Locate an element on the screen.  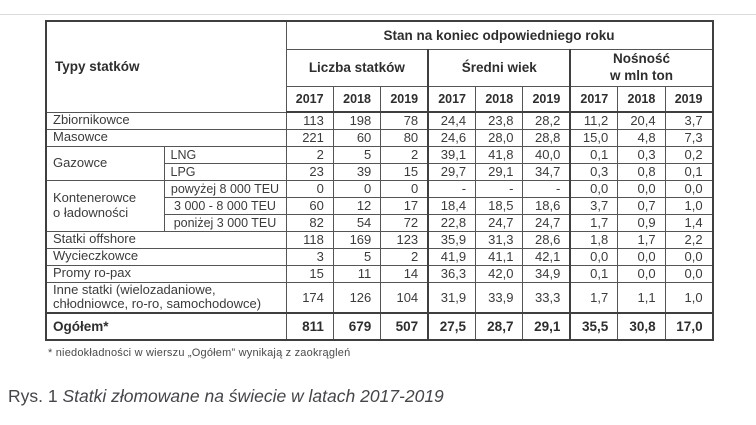
value-cell: 27,5 is located at coordinates (452, 326).